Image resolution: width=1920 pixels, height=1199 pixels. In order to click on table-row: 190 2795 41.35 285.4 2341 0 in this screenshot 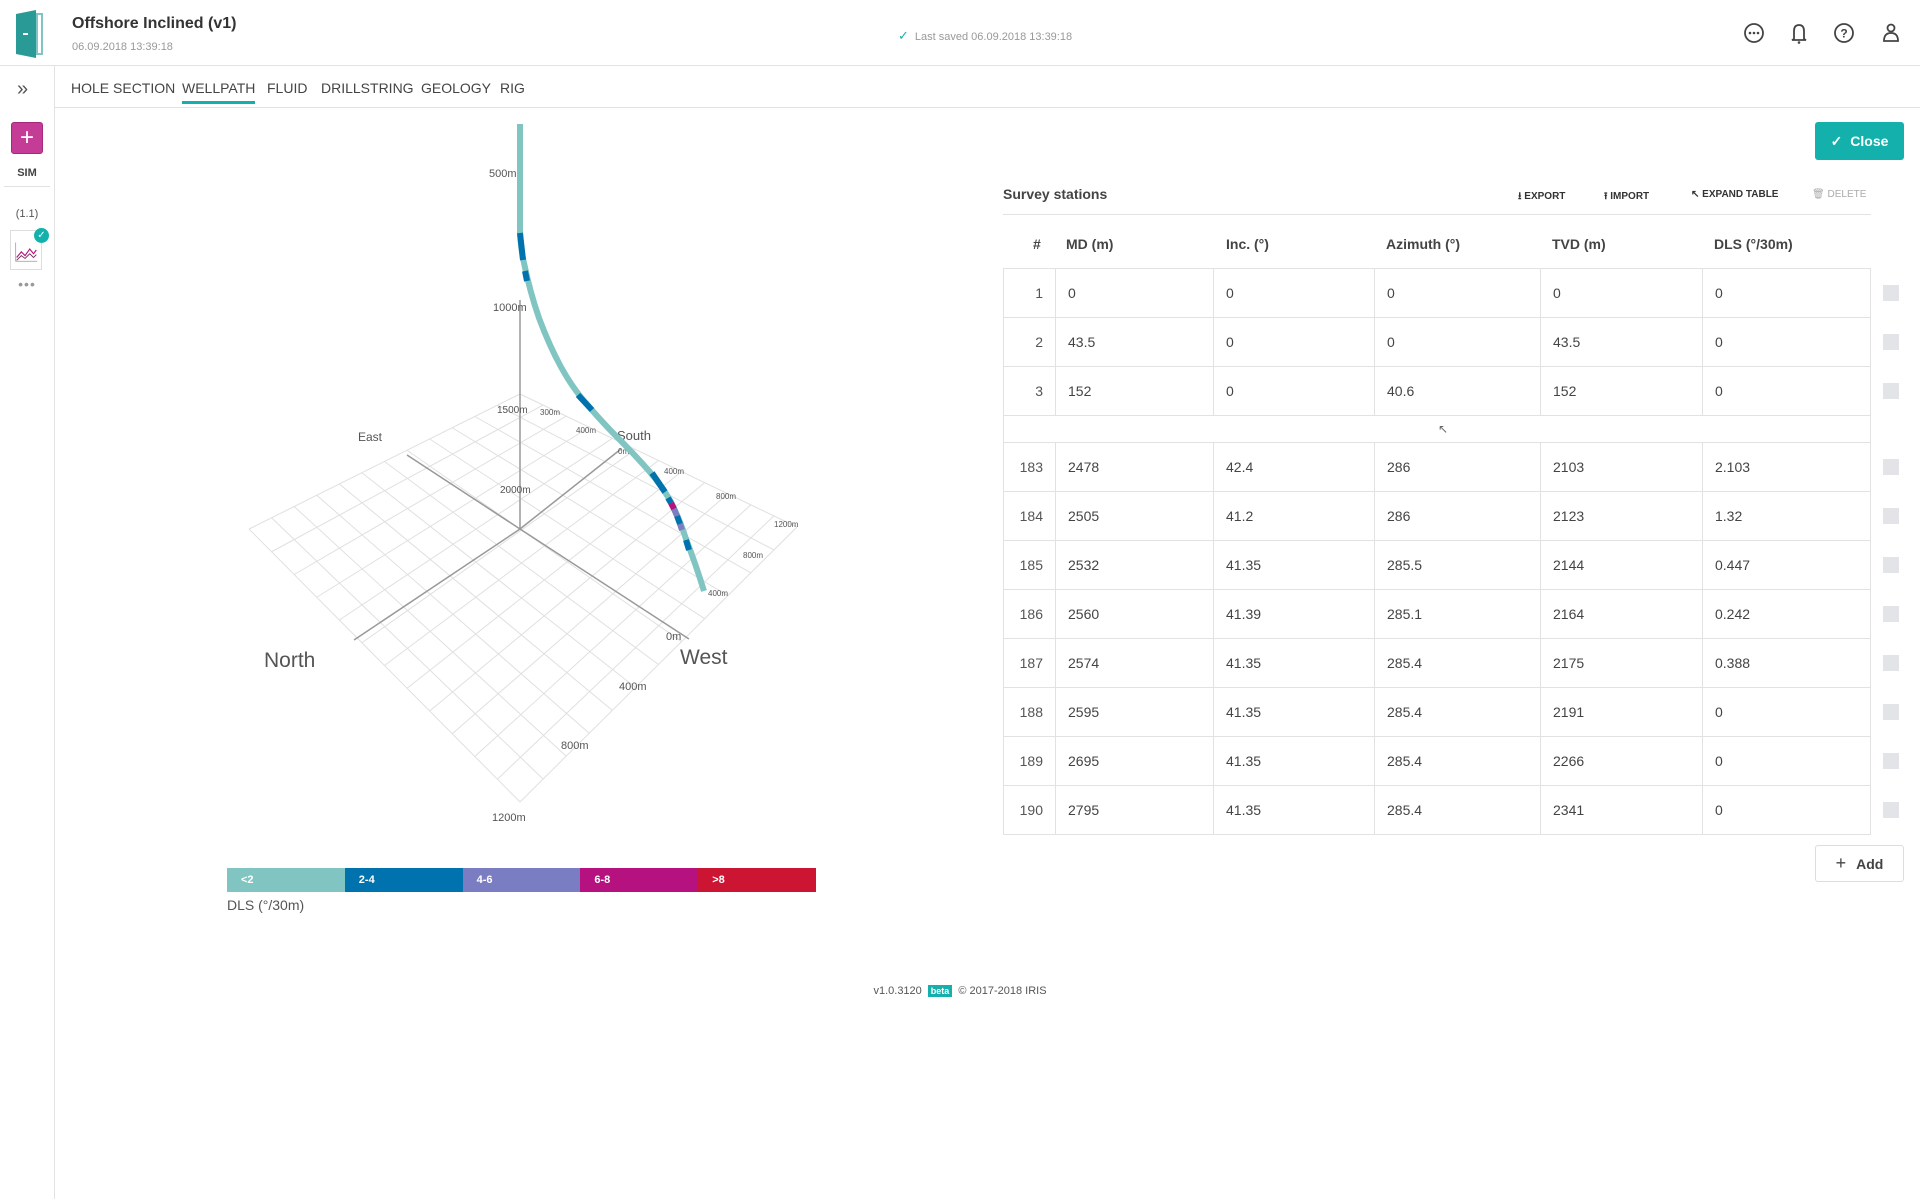, I will do `click(1437, 810)`.